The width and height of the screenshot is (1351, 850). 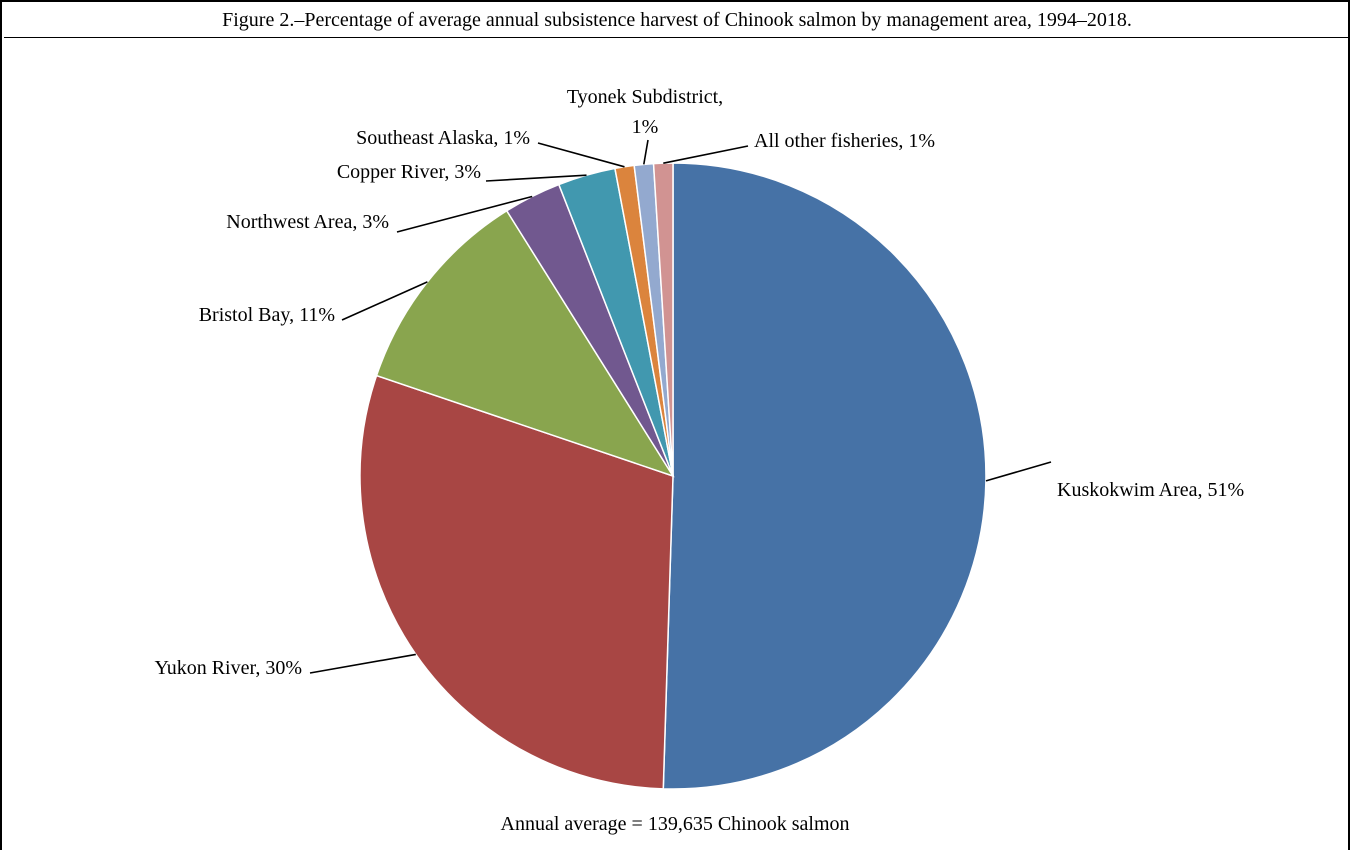 I want to click on label-line-kuskokwim-area-0: Kuskokwim Area, 51%, so click(x=1150, y=490).